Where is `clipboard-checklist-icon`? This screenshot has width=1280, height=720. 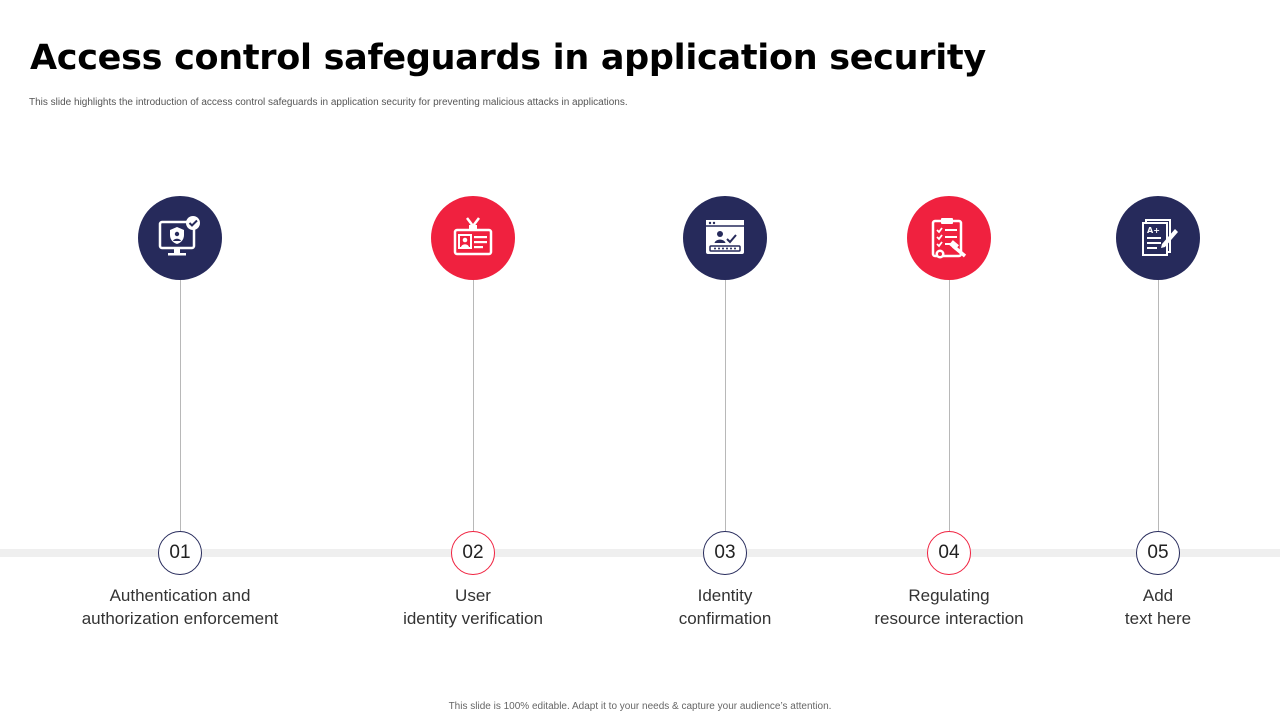 clipboard-checklist-icon is located at coordinates (949, 238).